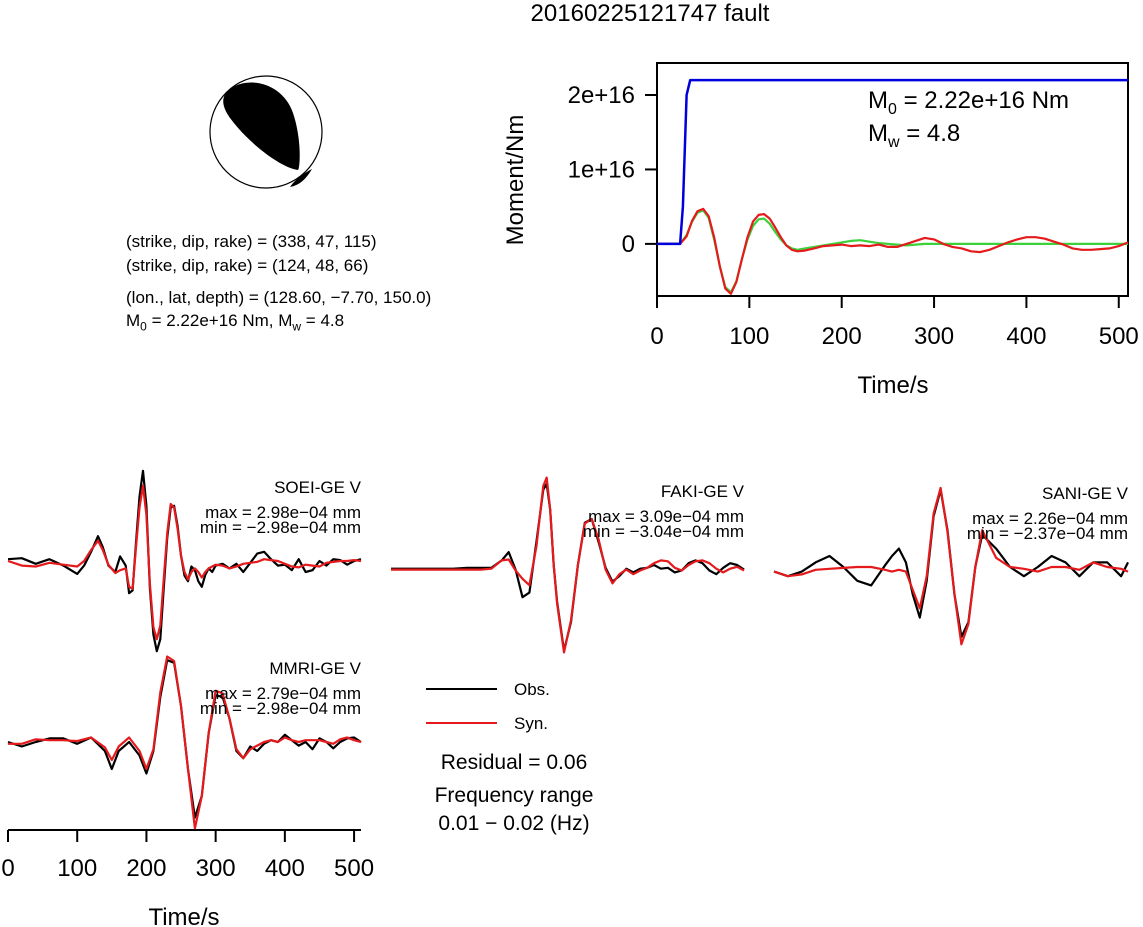 The height and width of the screenshot is (927, 1143). What do you see at coordinates (318, 487) in the screenshot?
I see `station-label: SOEI-GE V` at bounding box center [318, 487].